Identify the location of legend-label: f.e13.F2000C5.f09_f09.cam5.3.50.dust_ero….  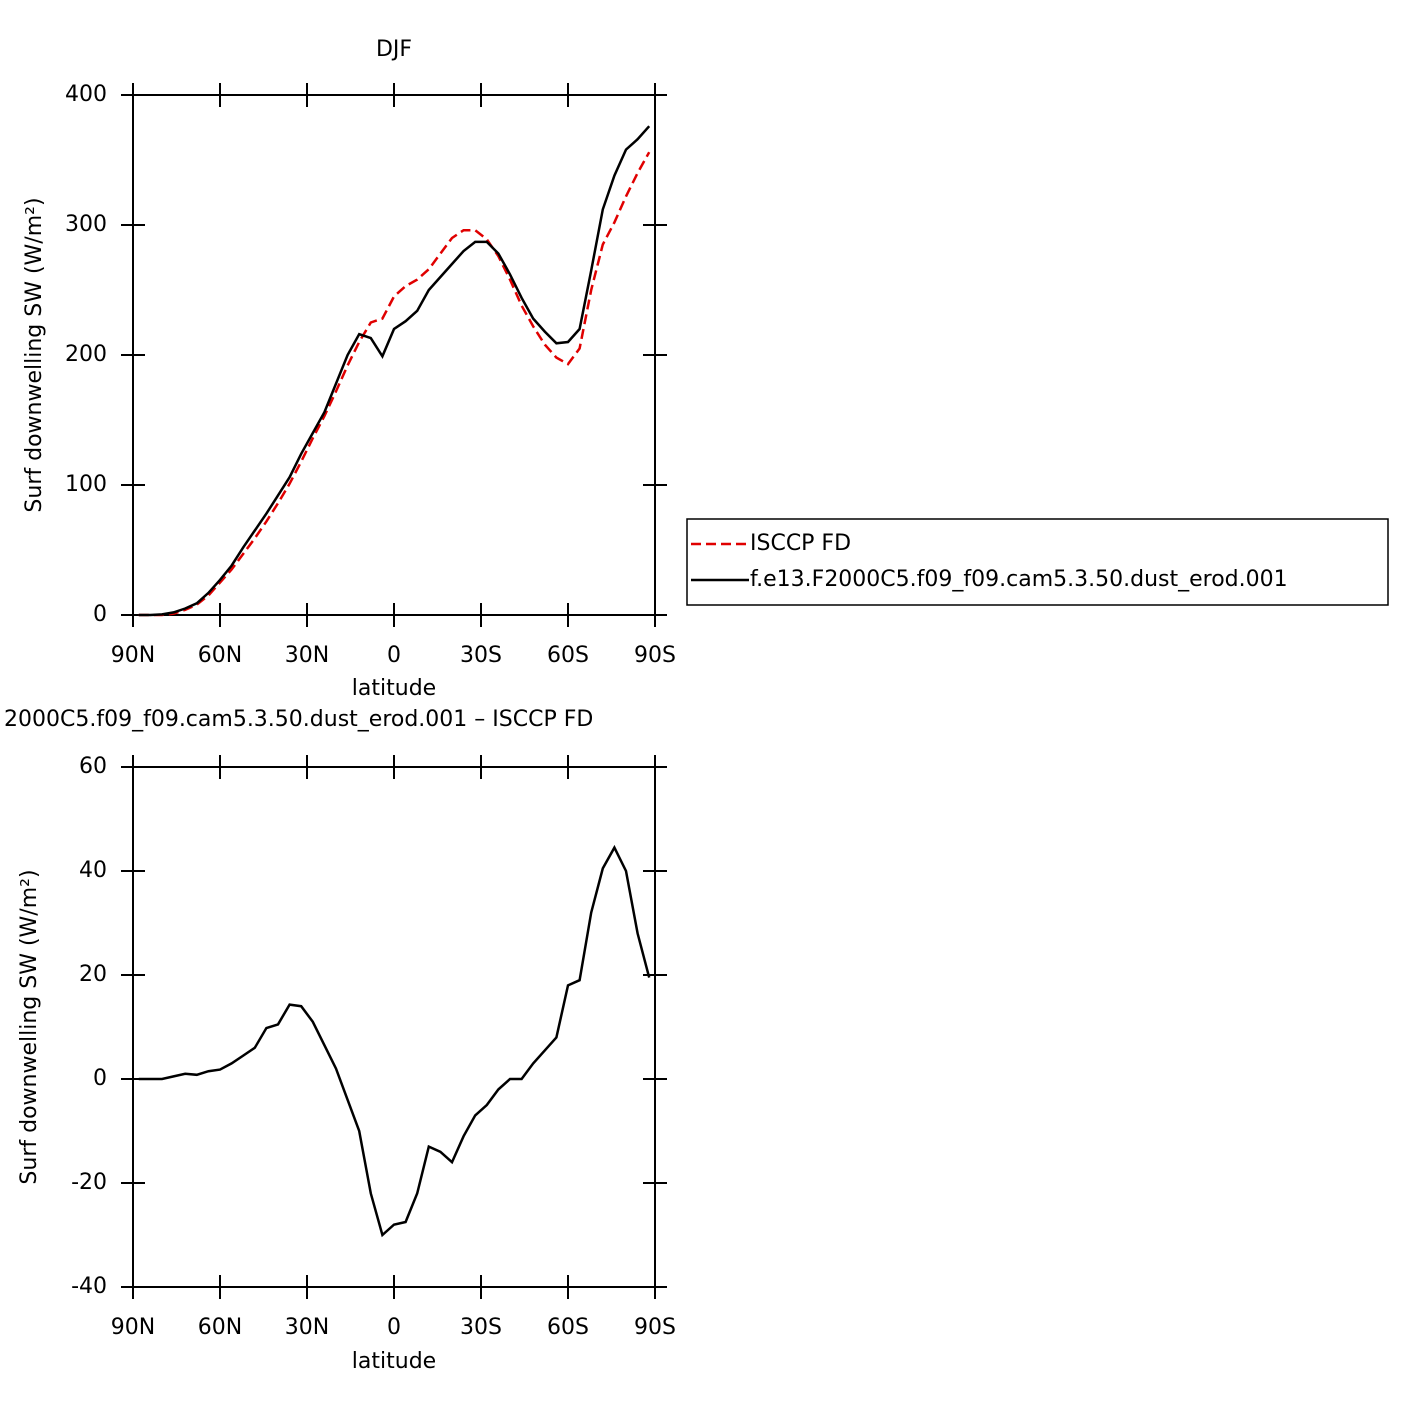
(1019, 579).